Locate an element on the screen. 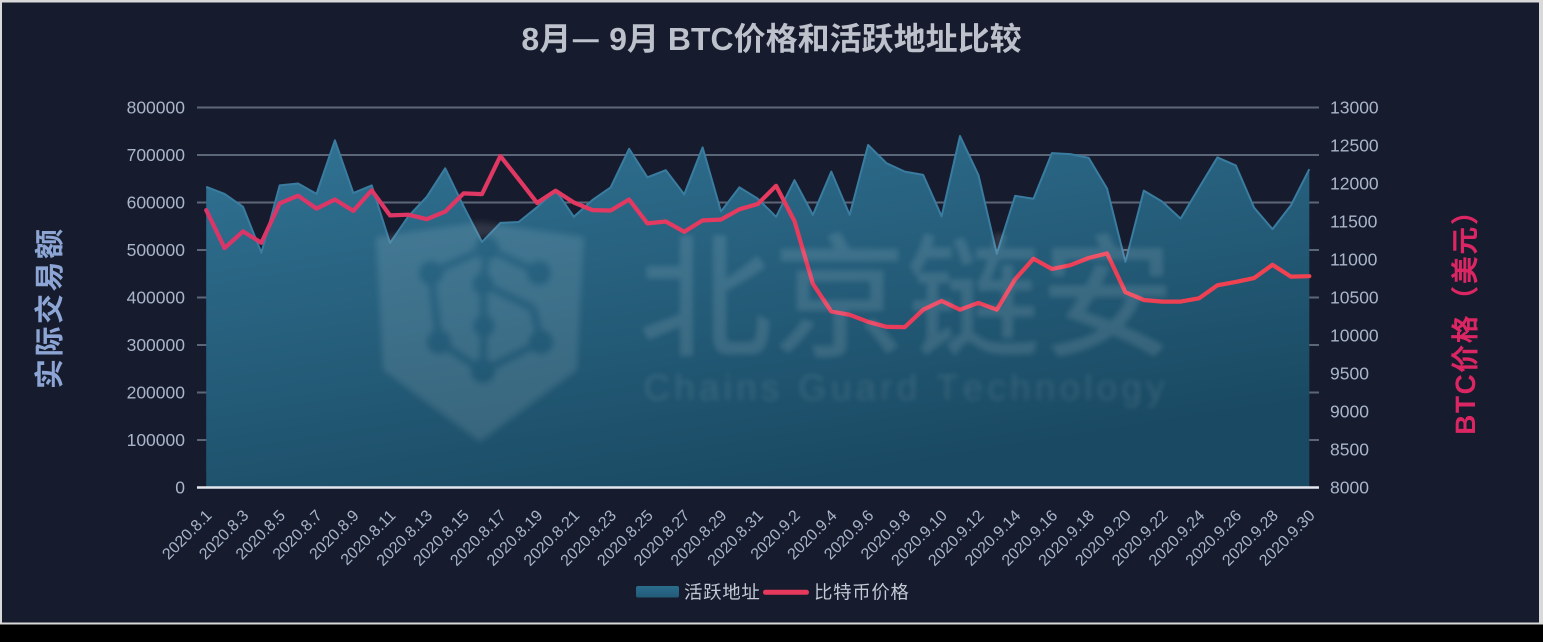  svg-text: 8500 is located at coordinates (1349, 450).